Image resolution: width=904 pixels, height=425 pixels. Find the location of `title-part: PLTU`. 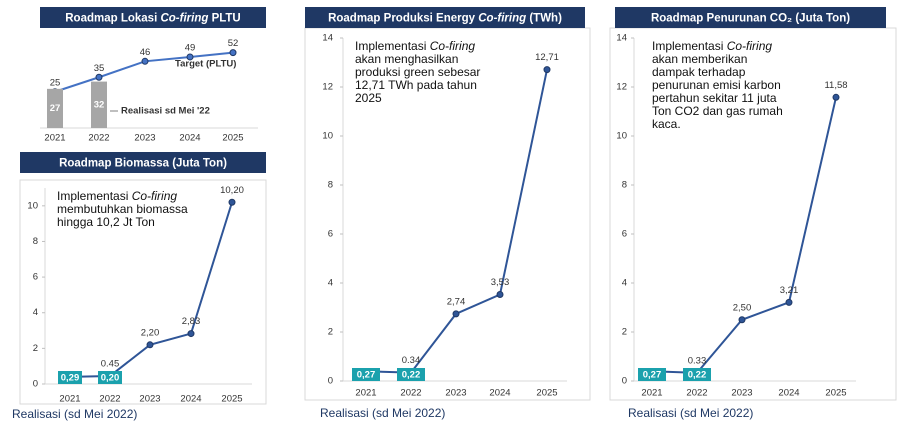

title-part: PLTU is located at coordinates (224, 19).